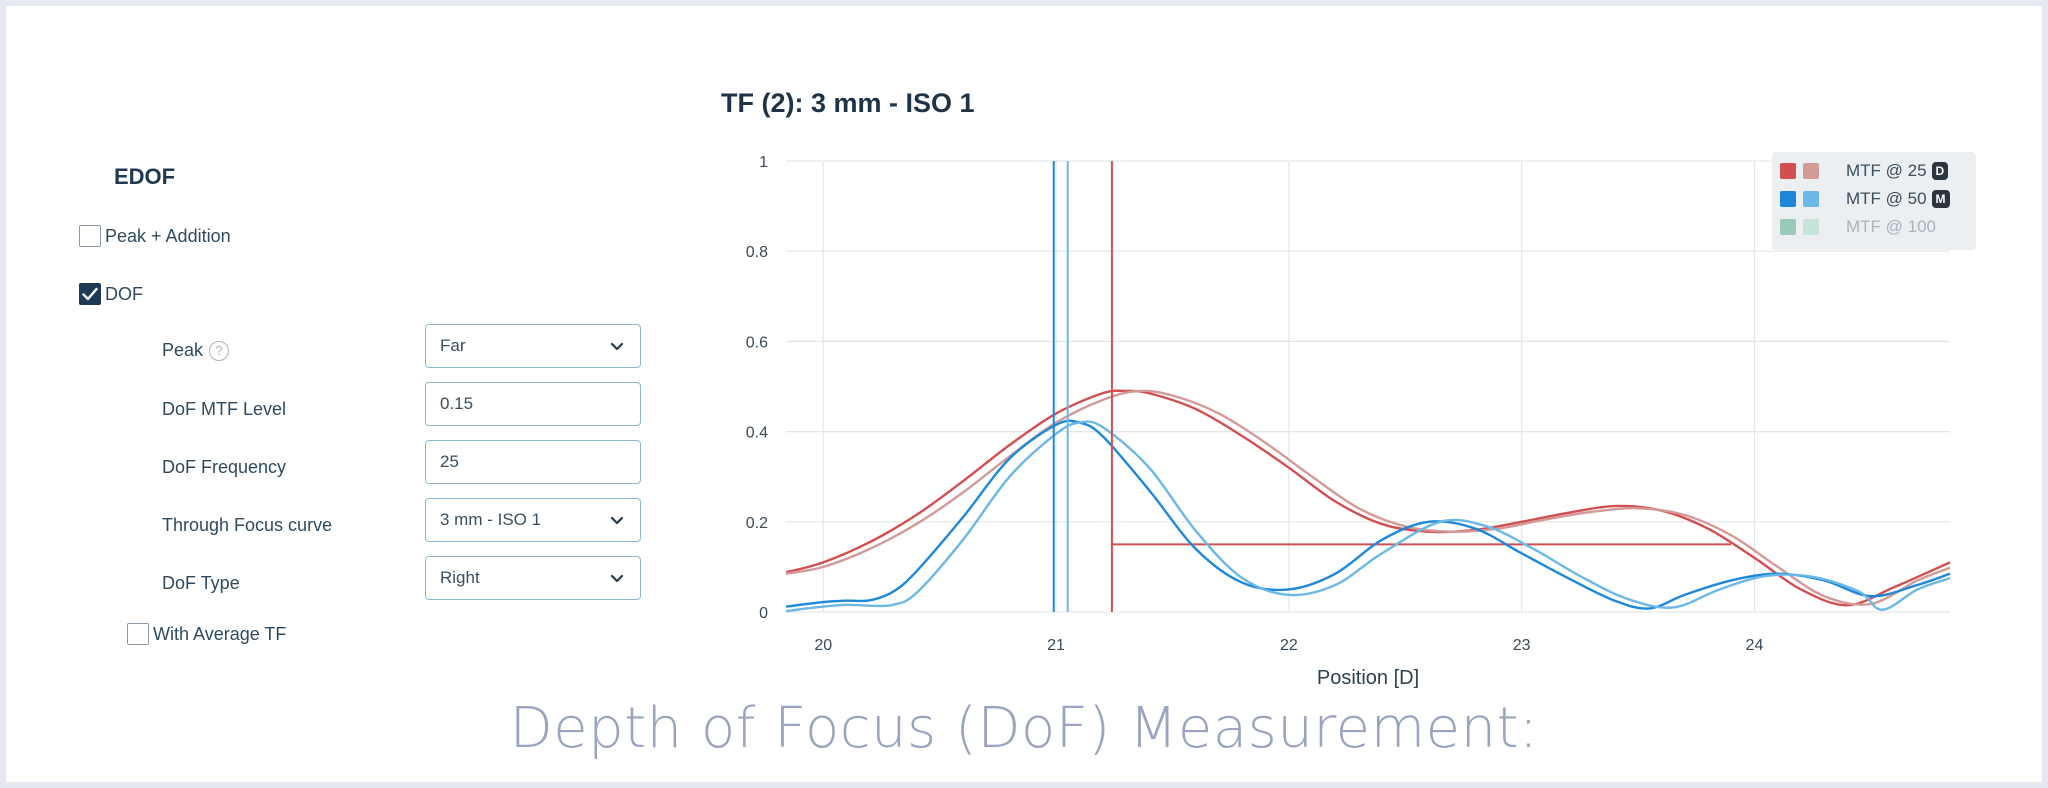 This screenshot has height=788, width=2048. I want to click on frequency-label: DoF Frequency, so click(224, 467).